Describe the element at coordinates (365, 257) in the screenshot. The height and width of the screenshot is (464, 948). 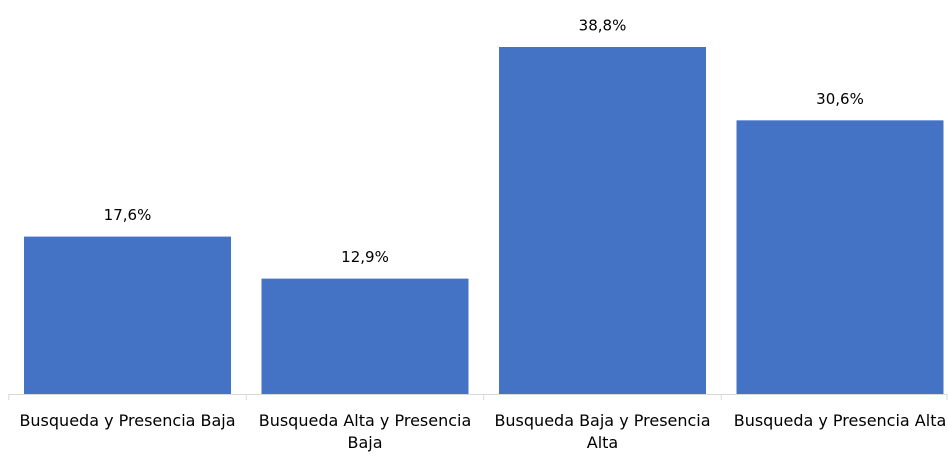
I see `data-label: 12,9%` at that location.